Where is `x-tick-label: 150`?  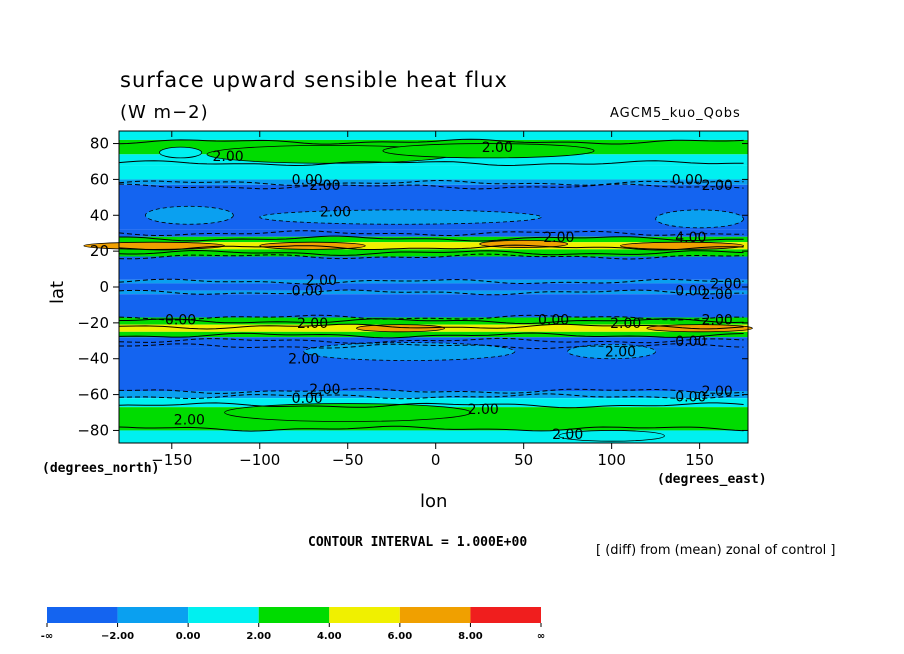 x-tick-label: 150 is located at coordinates (699, 460).